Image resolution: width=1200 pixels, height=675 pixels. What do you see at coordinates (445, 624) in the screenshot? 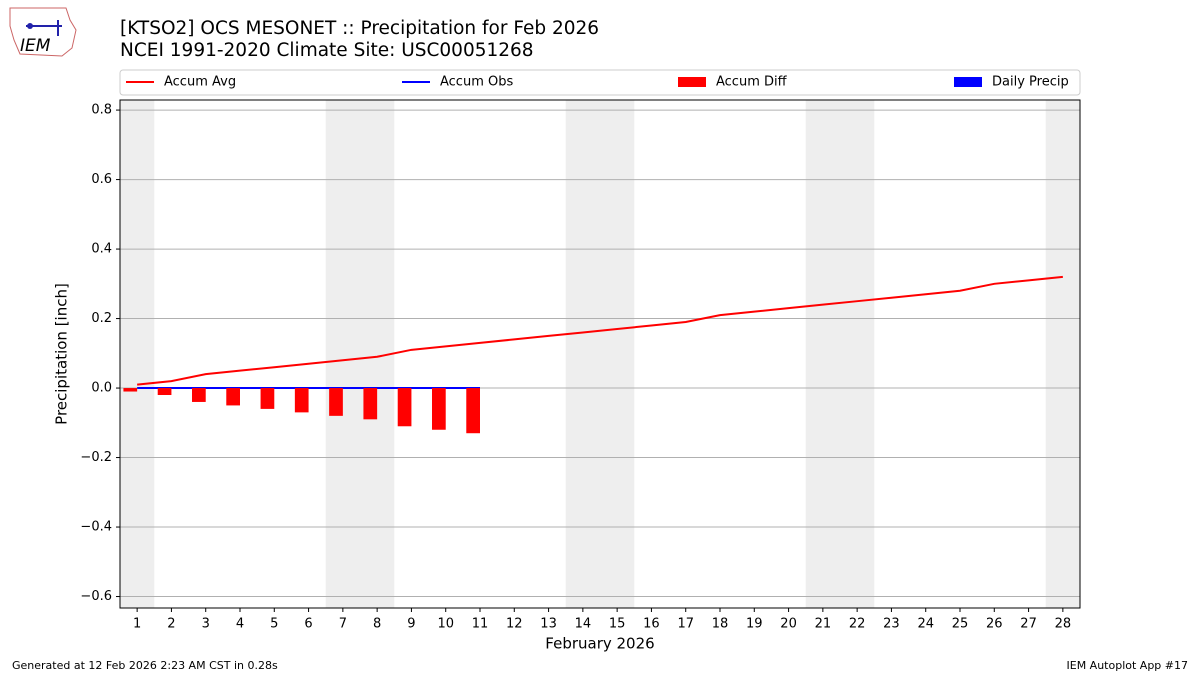
I see `x-tick-label: 10` at bounding box center [445, 624].